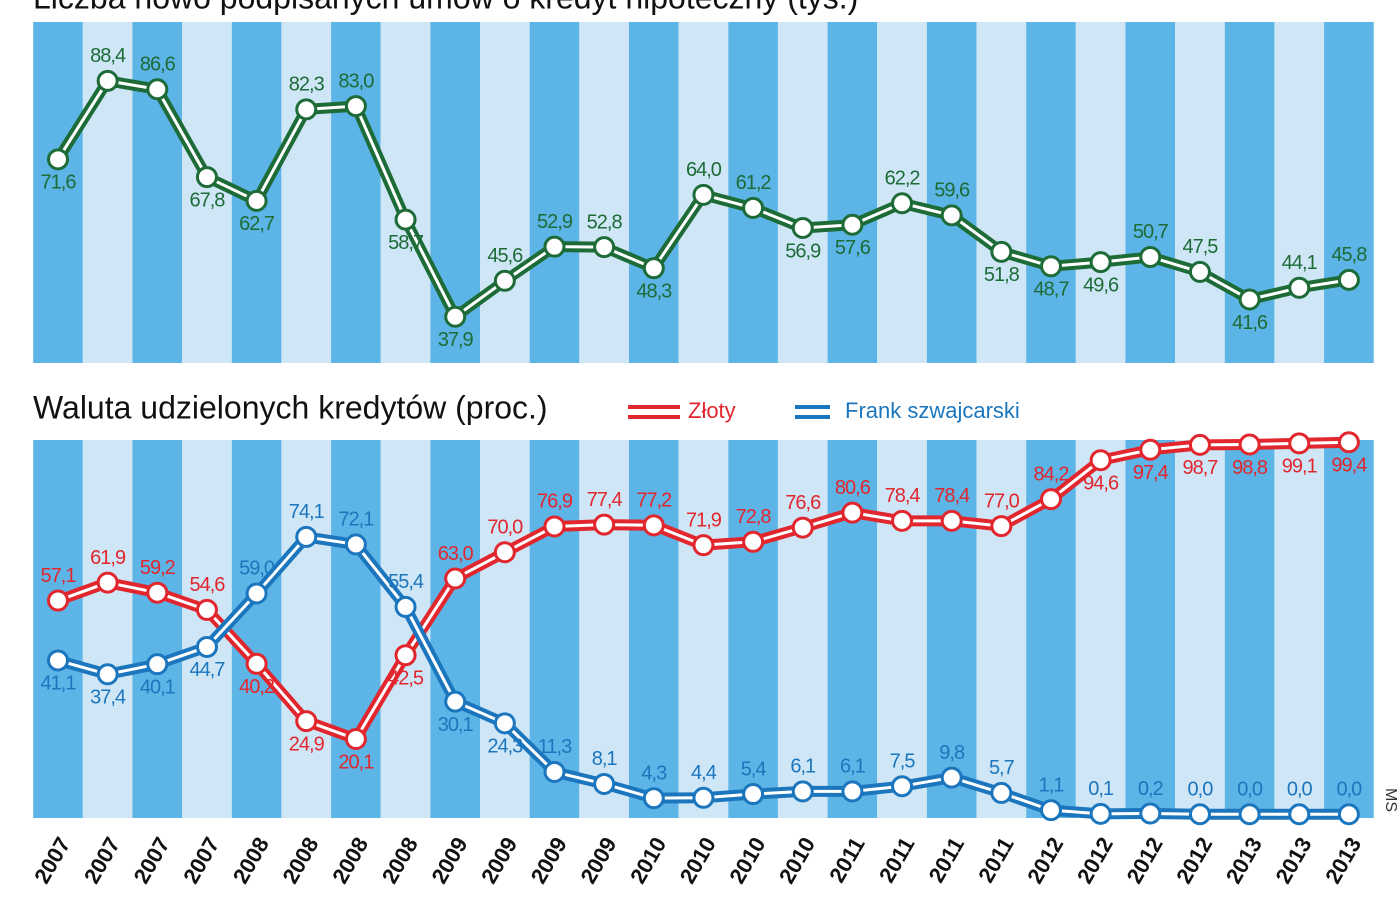  Describe the element at coordinates (1250, 468) in the screenshot. I see `value-label: 98,8` at that location.